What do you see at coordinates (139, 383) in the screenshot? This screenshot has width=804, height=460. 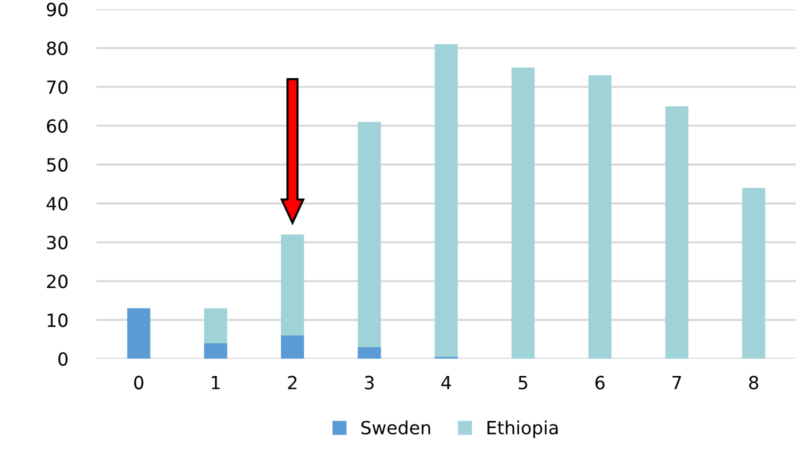 I see `x-tick-label: 0` at bounding box center [139, 383].